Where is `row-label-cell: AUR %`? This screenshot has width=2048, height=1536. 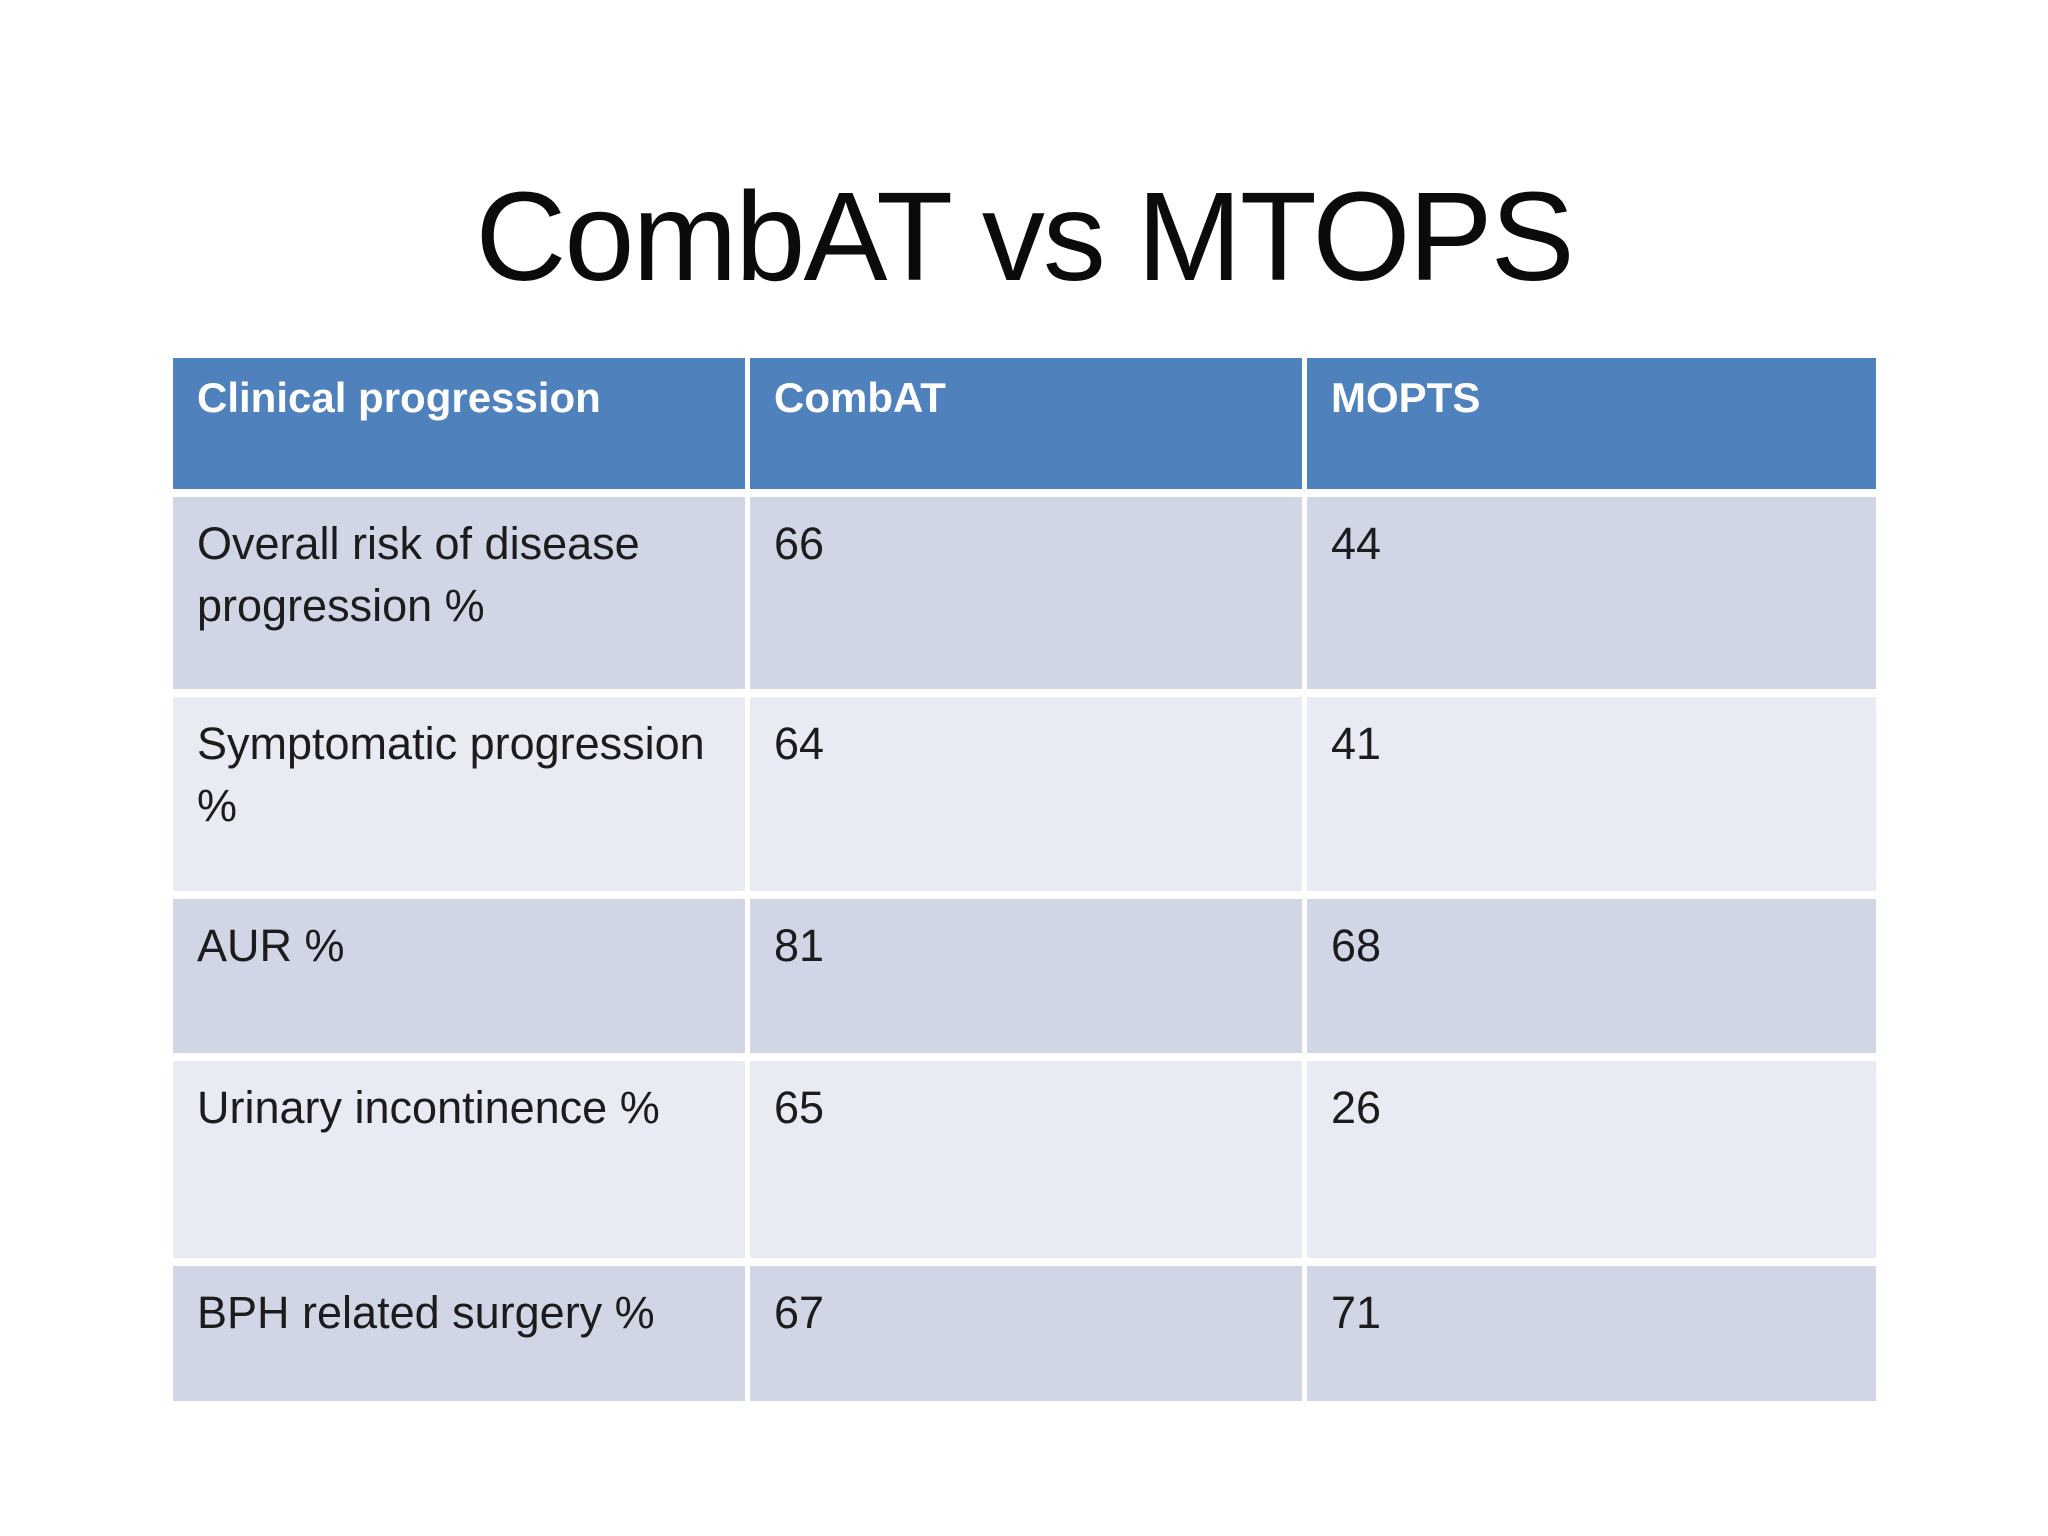 row-label-cell: AUR % is located at coordinates (461, 980).